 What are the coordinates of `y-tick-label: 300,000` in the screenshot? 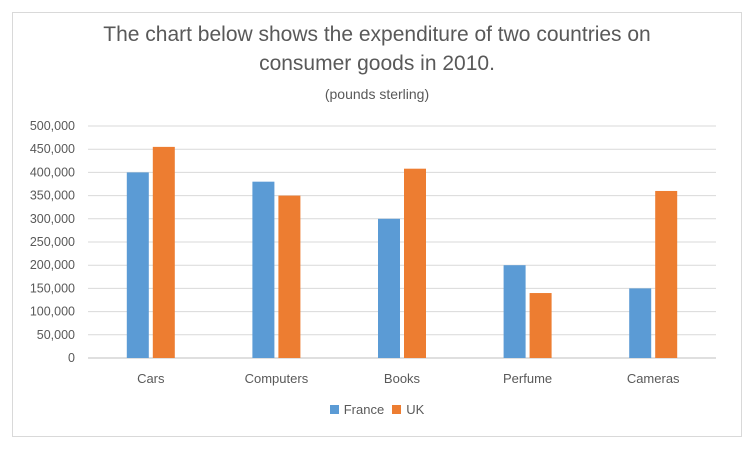 It's located at (52, 219).